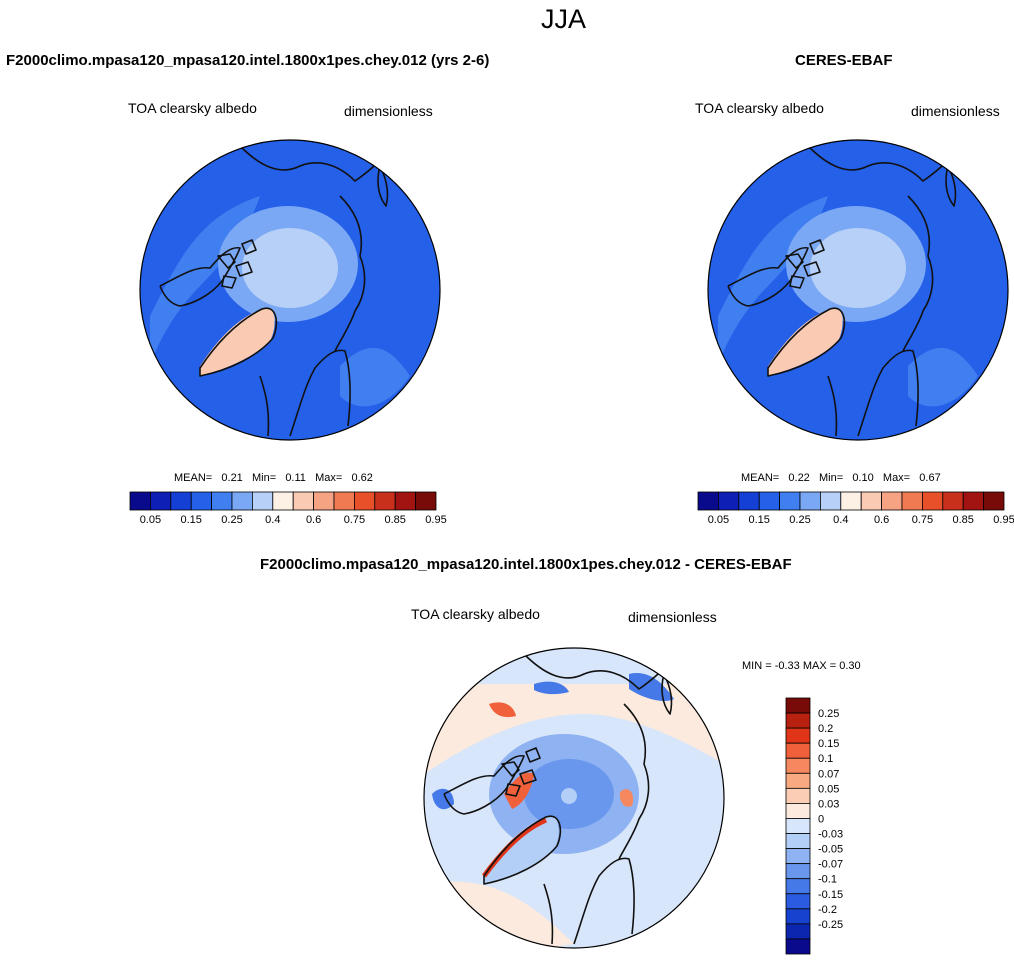  Describe the element at coordinates (830, 850) in the screenshot. I see `colorbar-tick-label: -0.05` at that location.